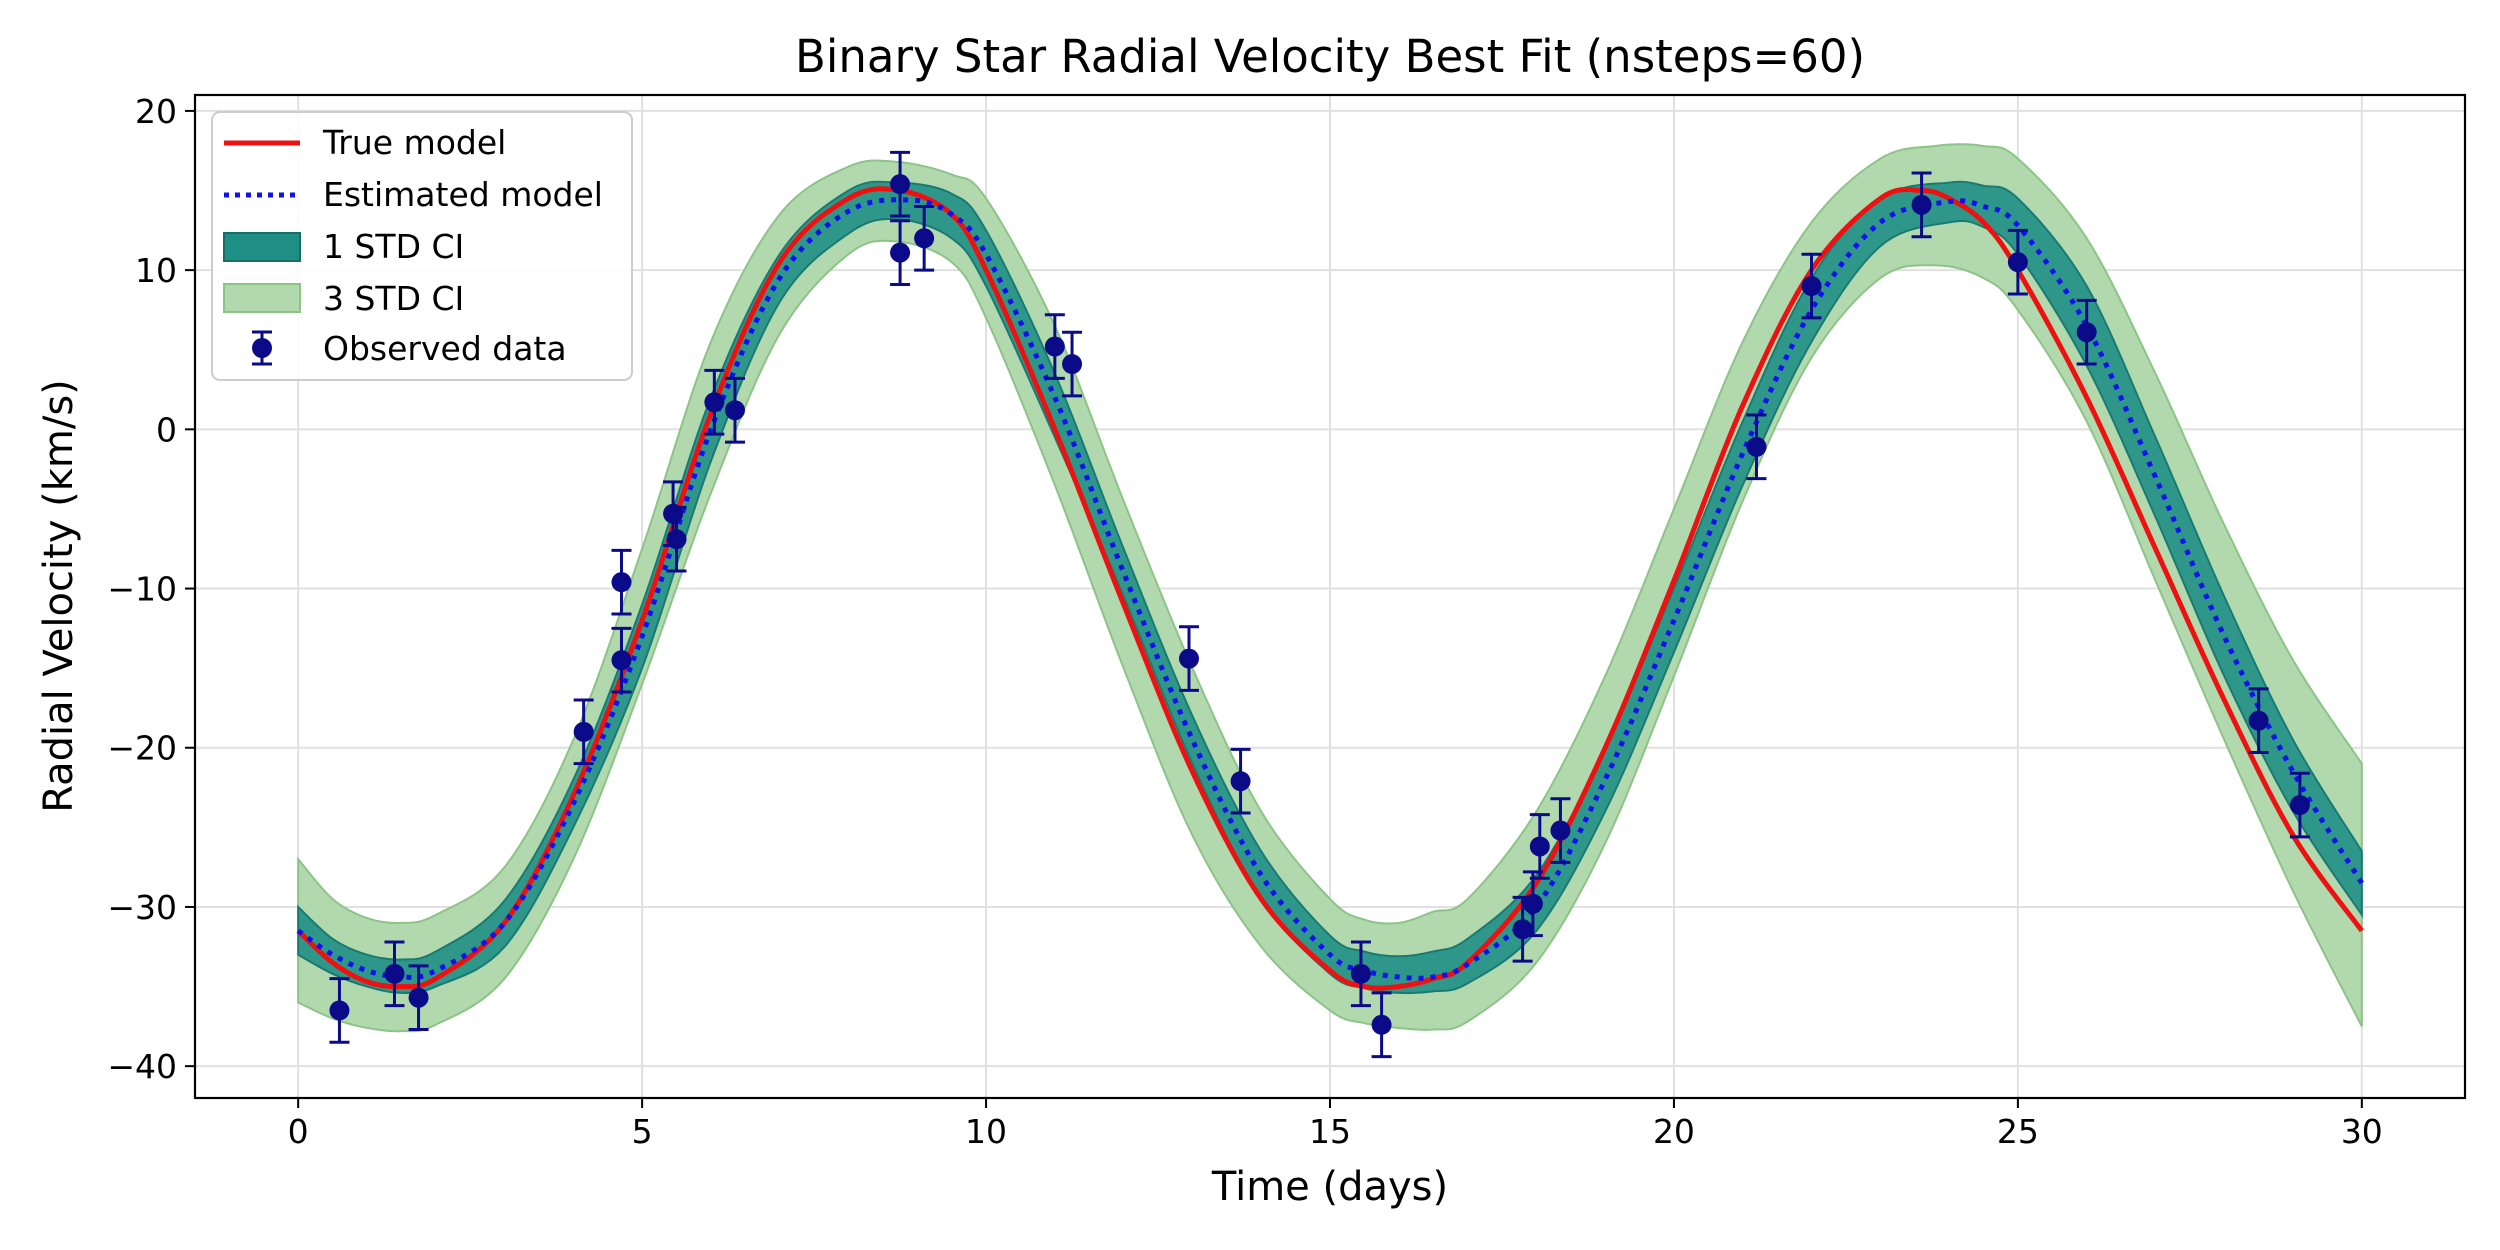 The height and width of the screenshot is (1250, 2500). What do you see at coordinates (393, 298) in the screenshot?
I see `legend-label-3std: 3 STD CI` at bounding box center [393, 298].